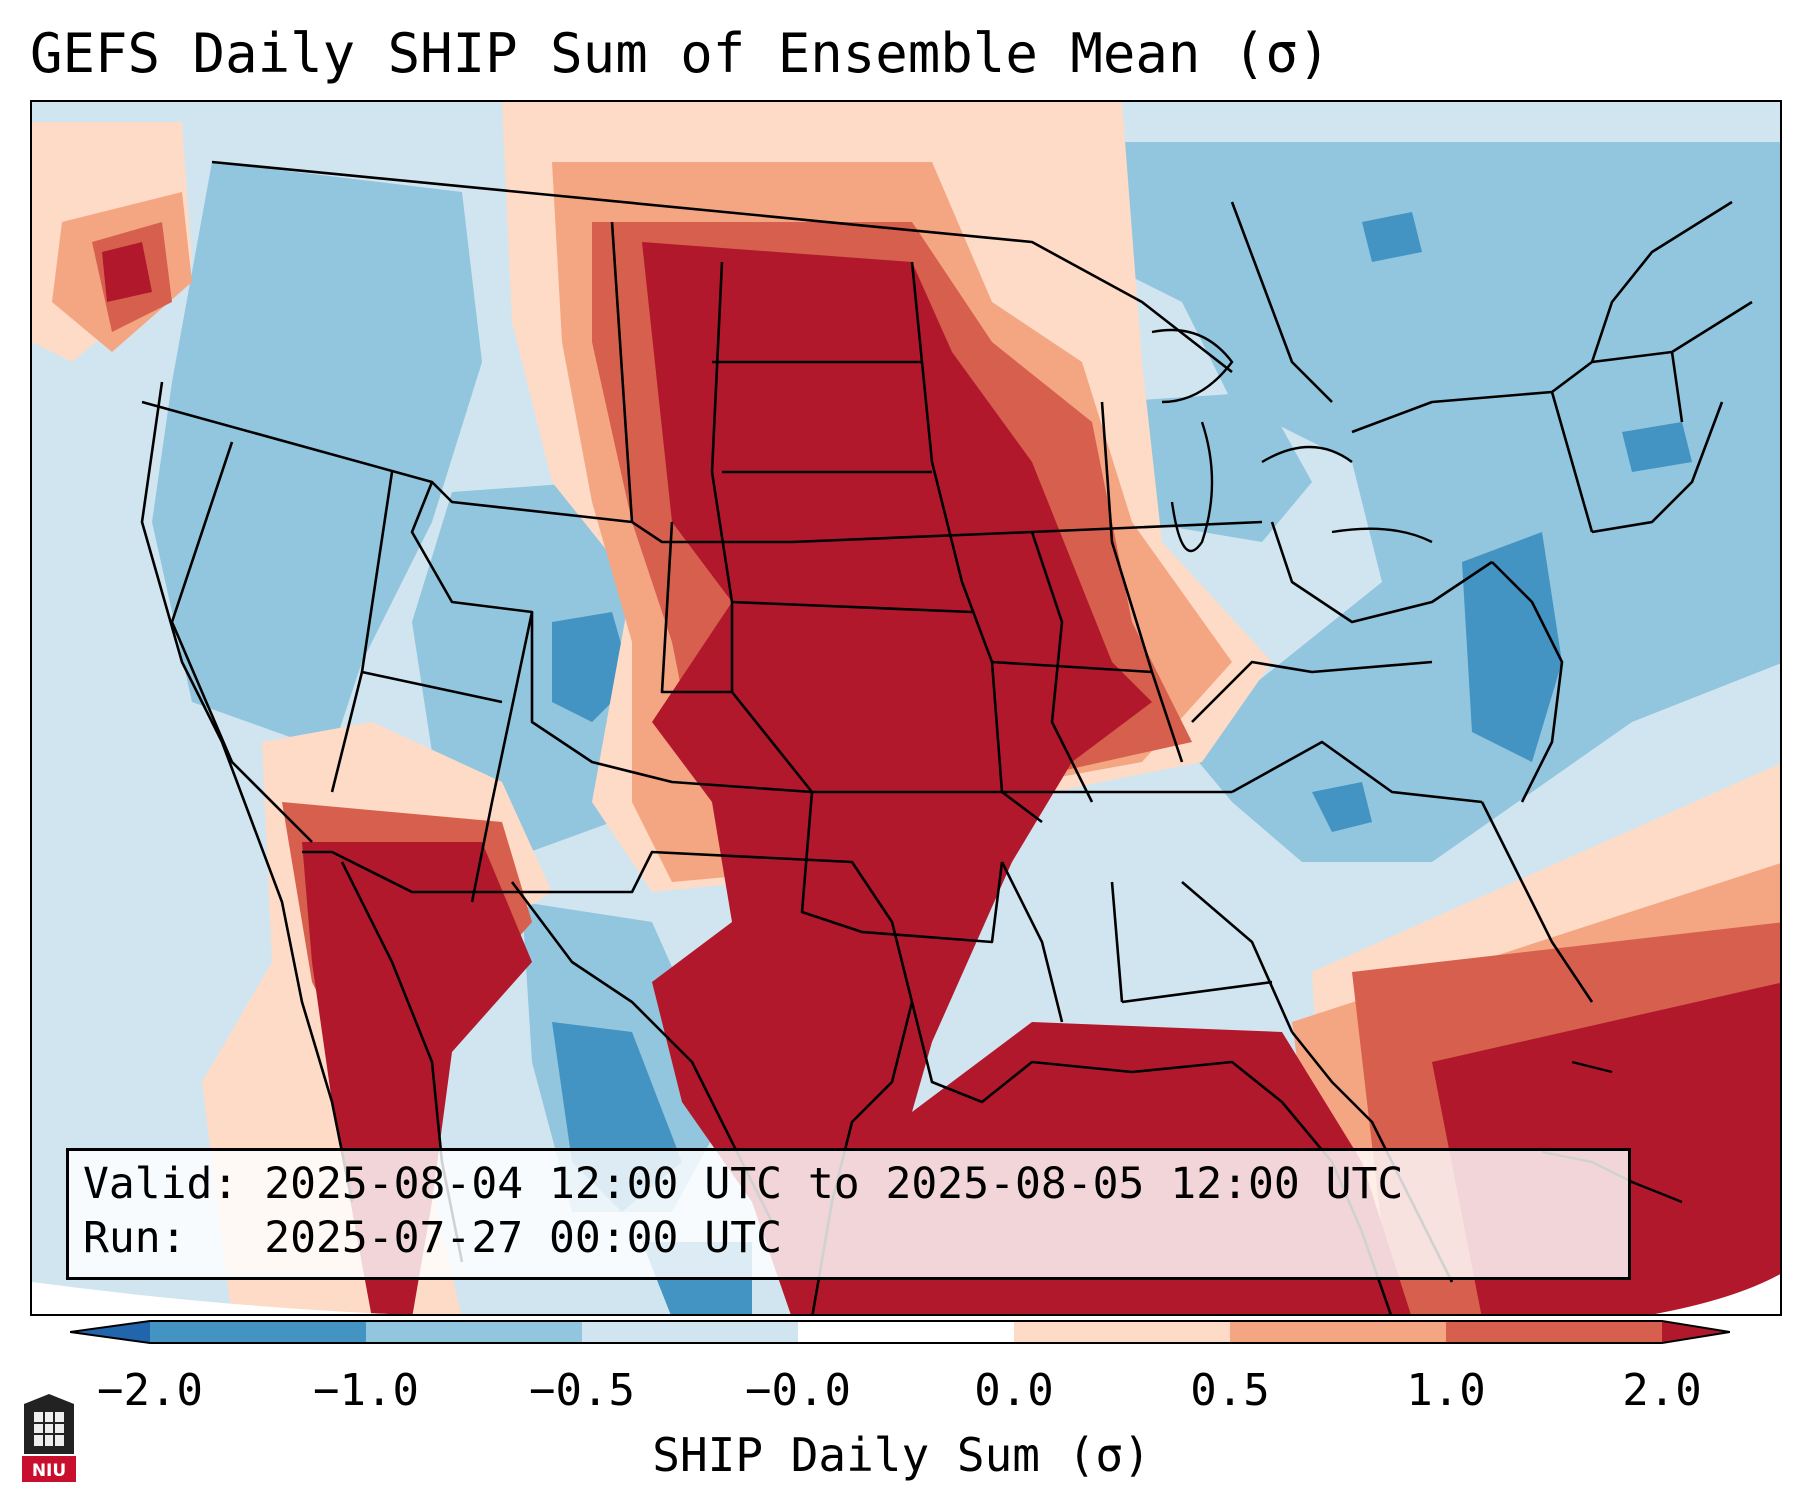  What do you see at coordinates (49, 1471) in the screenshot?
I see `logo-text: NIU` at bounding box center [49, 1471].